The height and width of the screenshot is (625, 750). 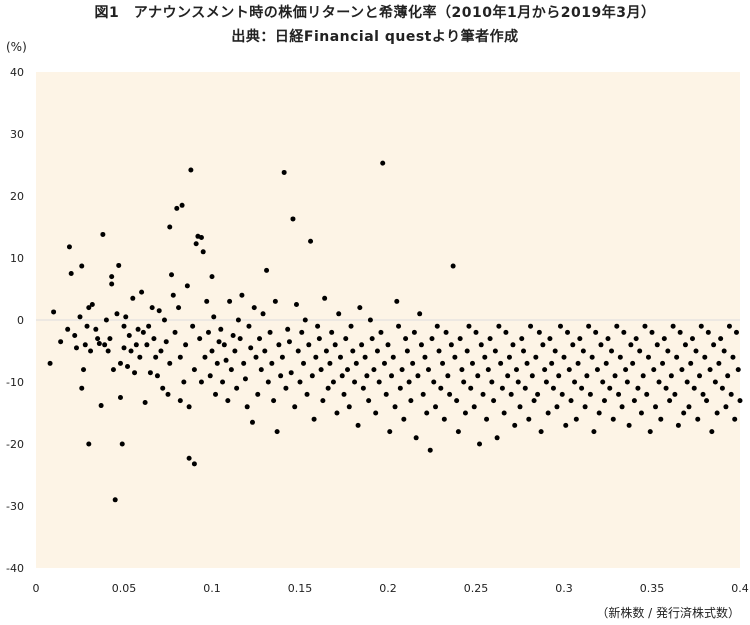 What do you see at coordinates (17, 258) in the screenshot?
I see `y-tick-label: 10` at bounding box center [17, 258].